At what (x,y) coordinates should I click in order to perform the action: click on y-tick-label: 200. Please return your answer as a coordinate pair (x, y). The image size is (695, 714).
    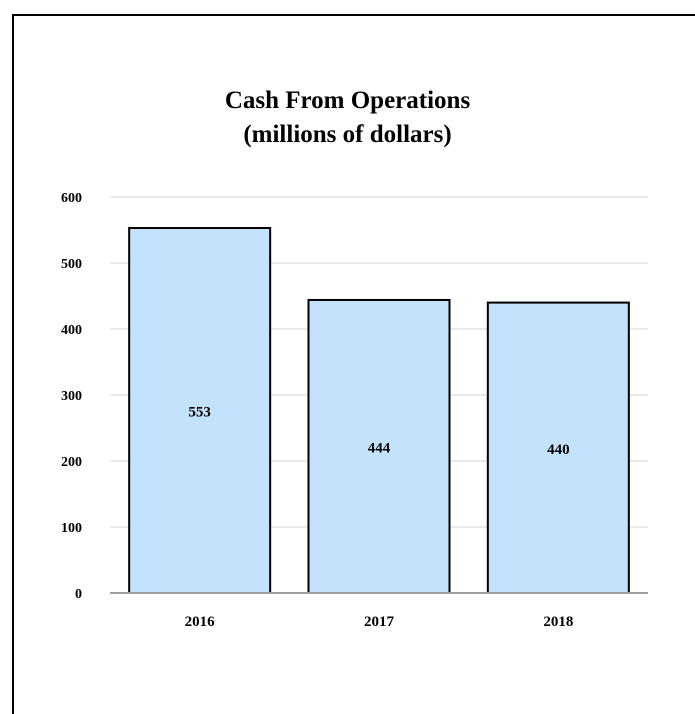
    Looking at the image, I should click on (71, 462).